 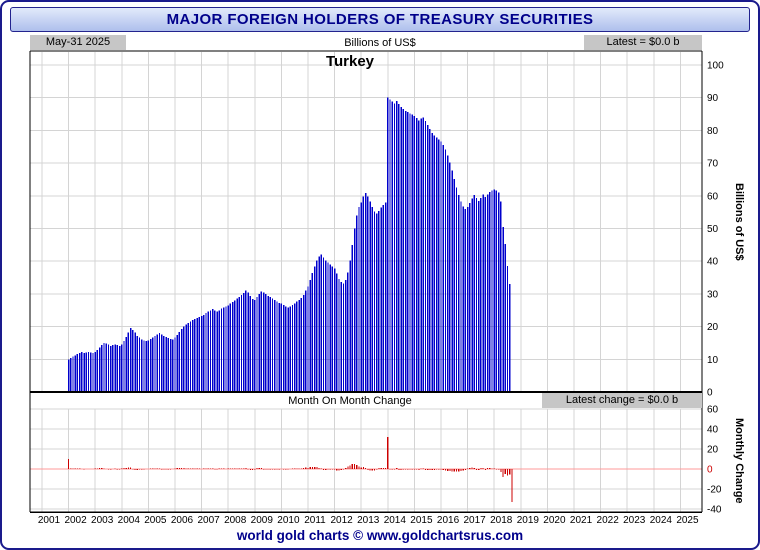 What do you see at coordinates (713, 229) in the screenshot?
I see `y-tick-main: 50` at bounding box center [713, 229].